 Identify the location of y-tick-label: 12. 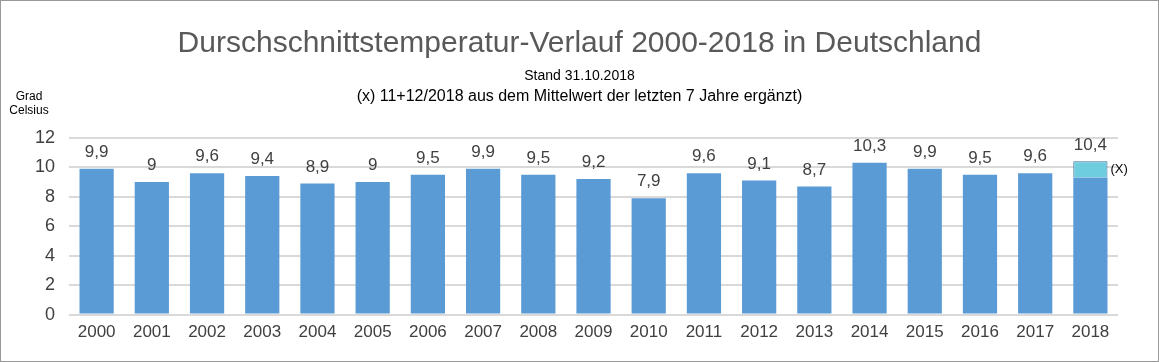
(45, 136).